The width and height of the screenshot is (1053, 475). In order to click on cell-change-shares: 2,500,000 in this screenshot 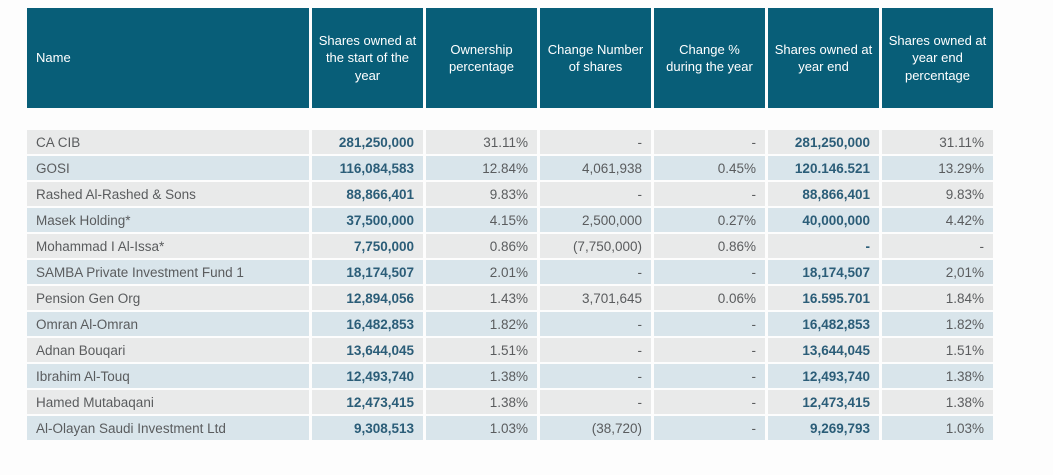, I will do `click(595, 220)`.